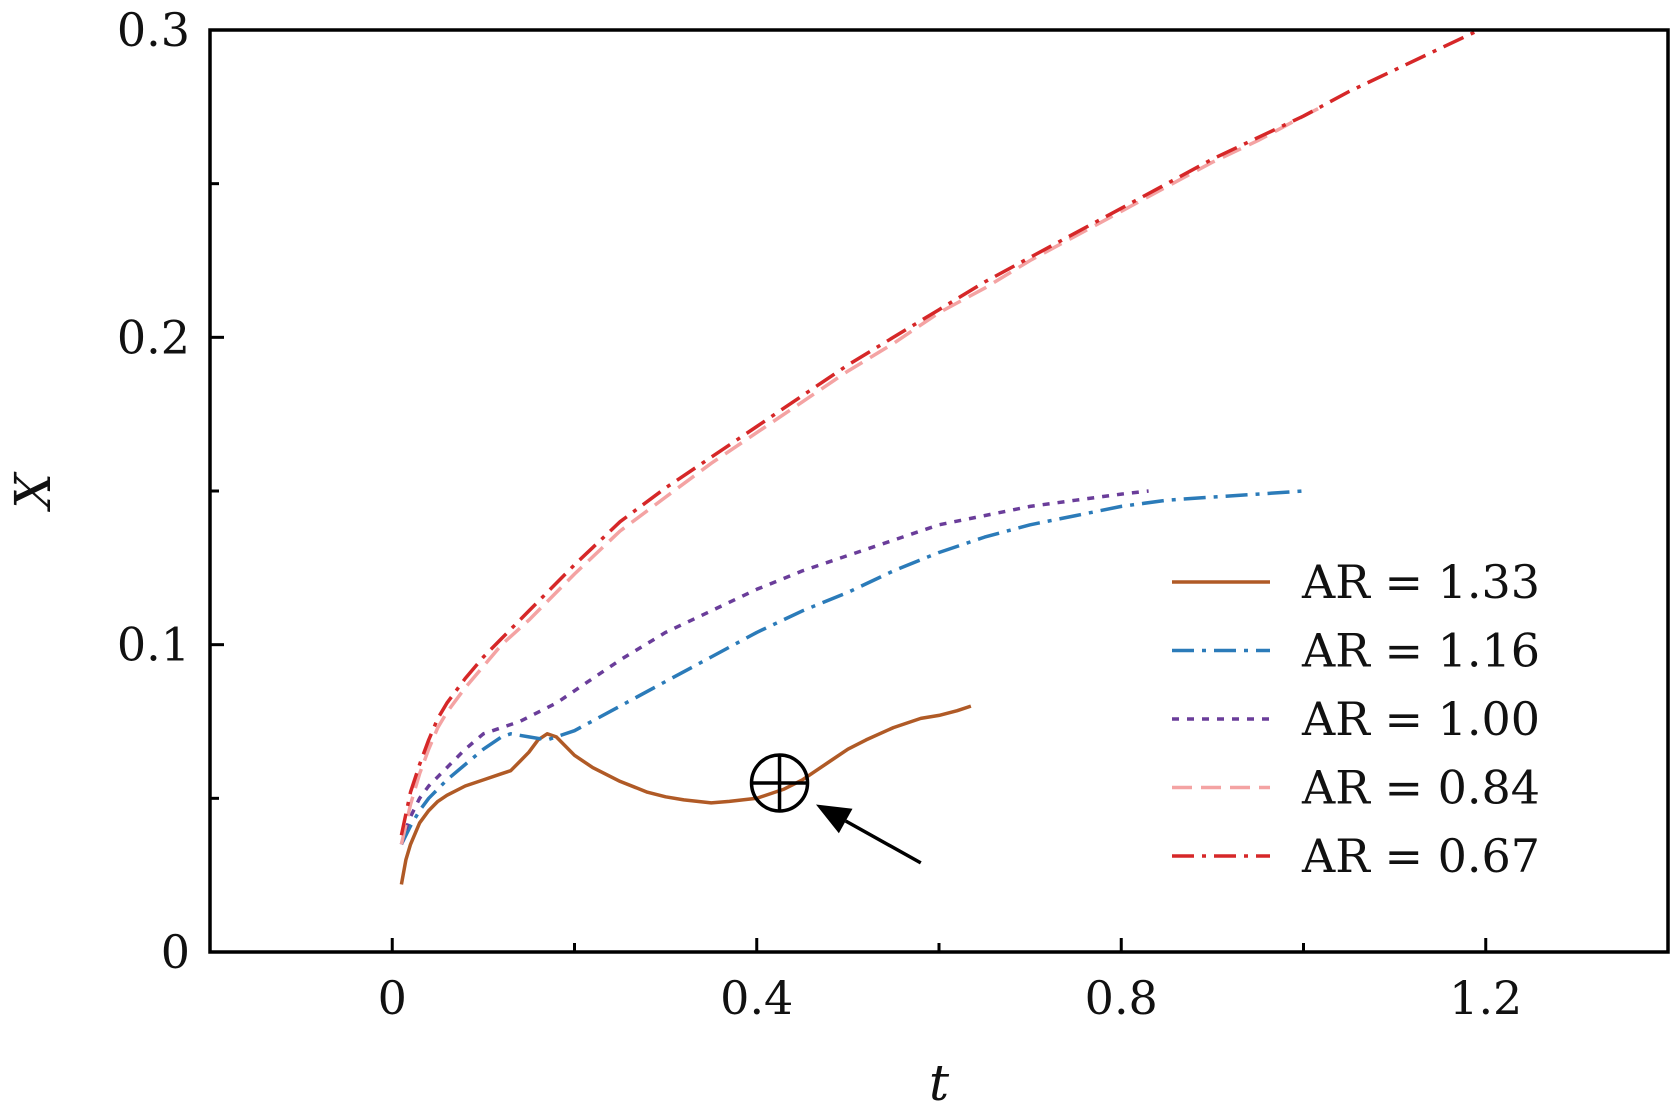 This screenshot has height=1118, width=1672. What do you see at coordinates (1485, 998) in the screenshot?
I see `x-tick-label: 1.2` at bounding box center [1485, 998].